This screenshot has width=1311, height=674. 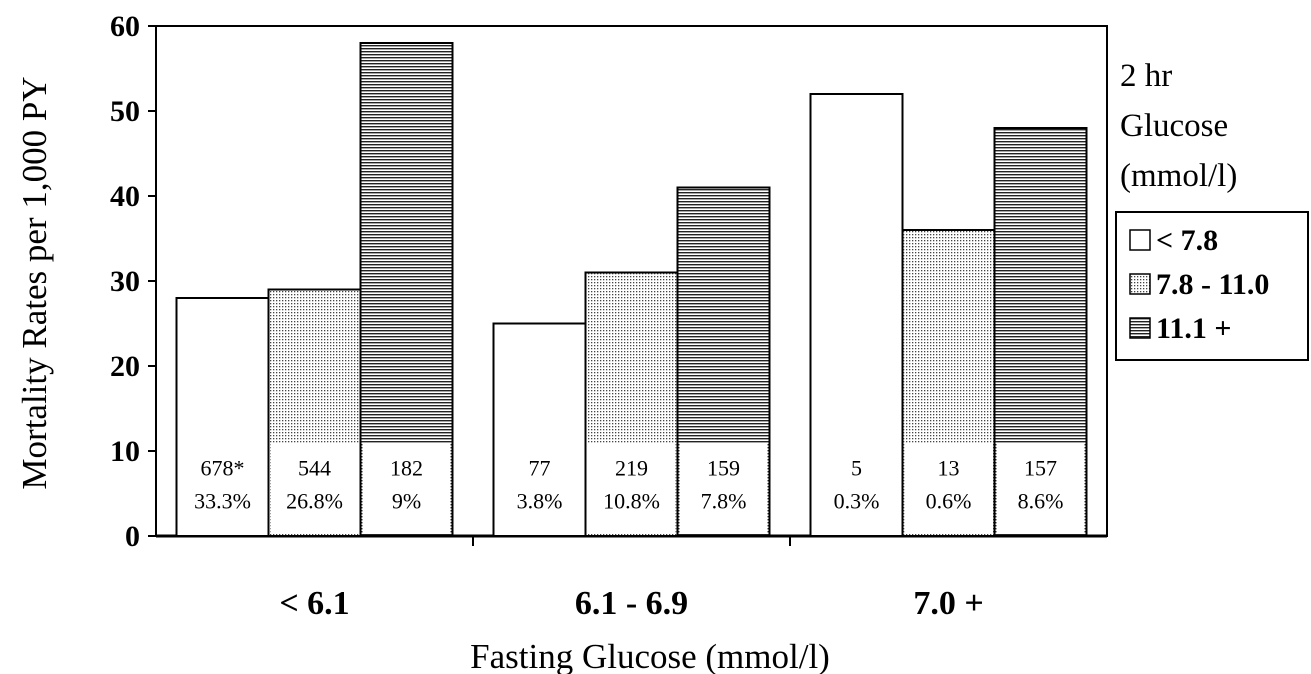 What do you see at coordinates (34, 282) in the screenshot?
I see `y-axis-title: Mortality Rates per 1,000 PY` at bounding box center [34, 282].